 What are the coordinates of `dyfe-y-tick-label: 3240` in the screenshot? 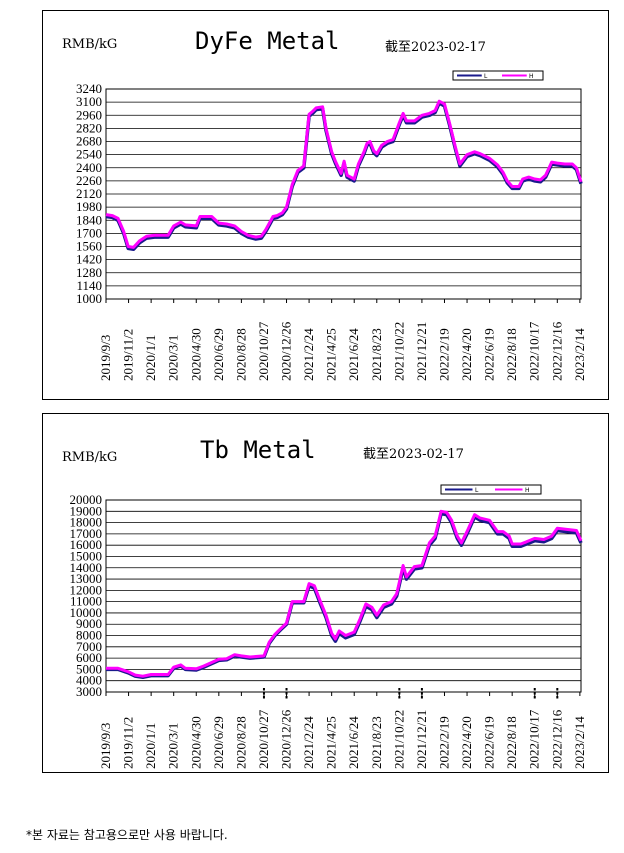 It's located at (89, 88).